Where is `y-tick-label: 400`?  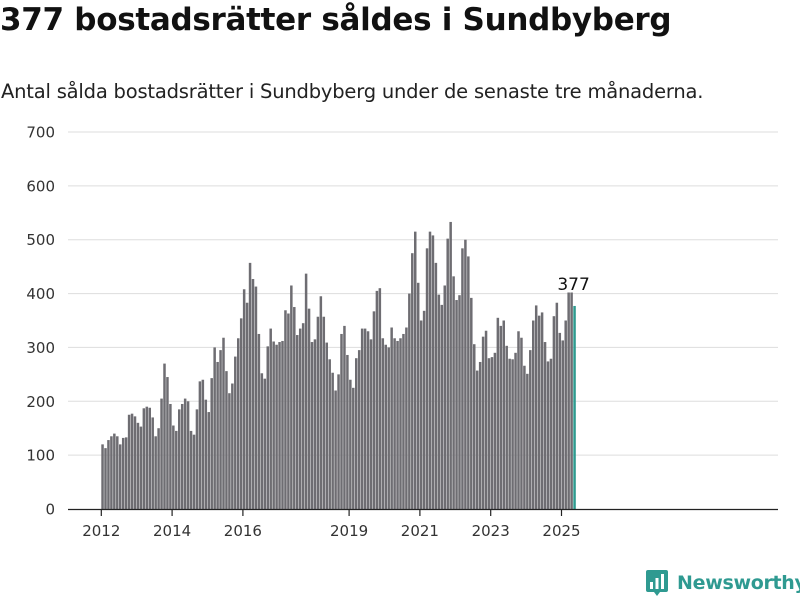 y-tick-label: 400 is located at coordinates (40, 294).